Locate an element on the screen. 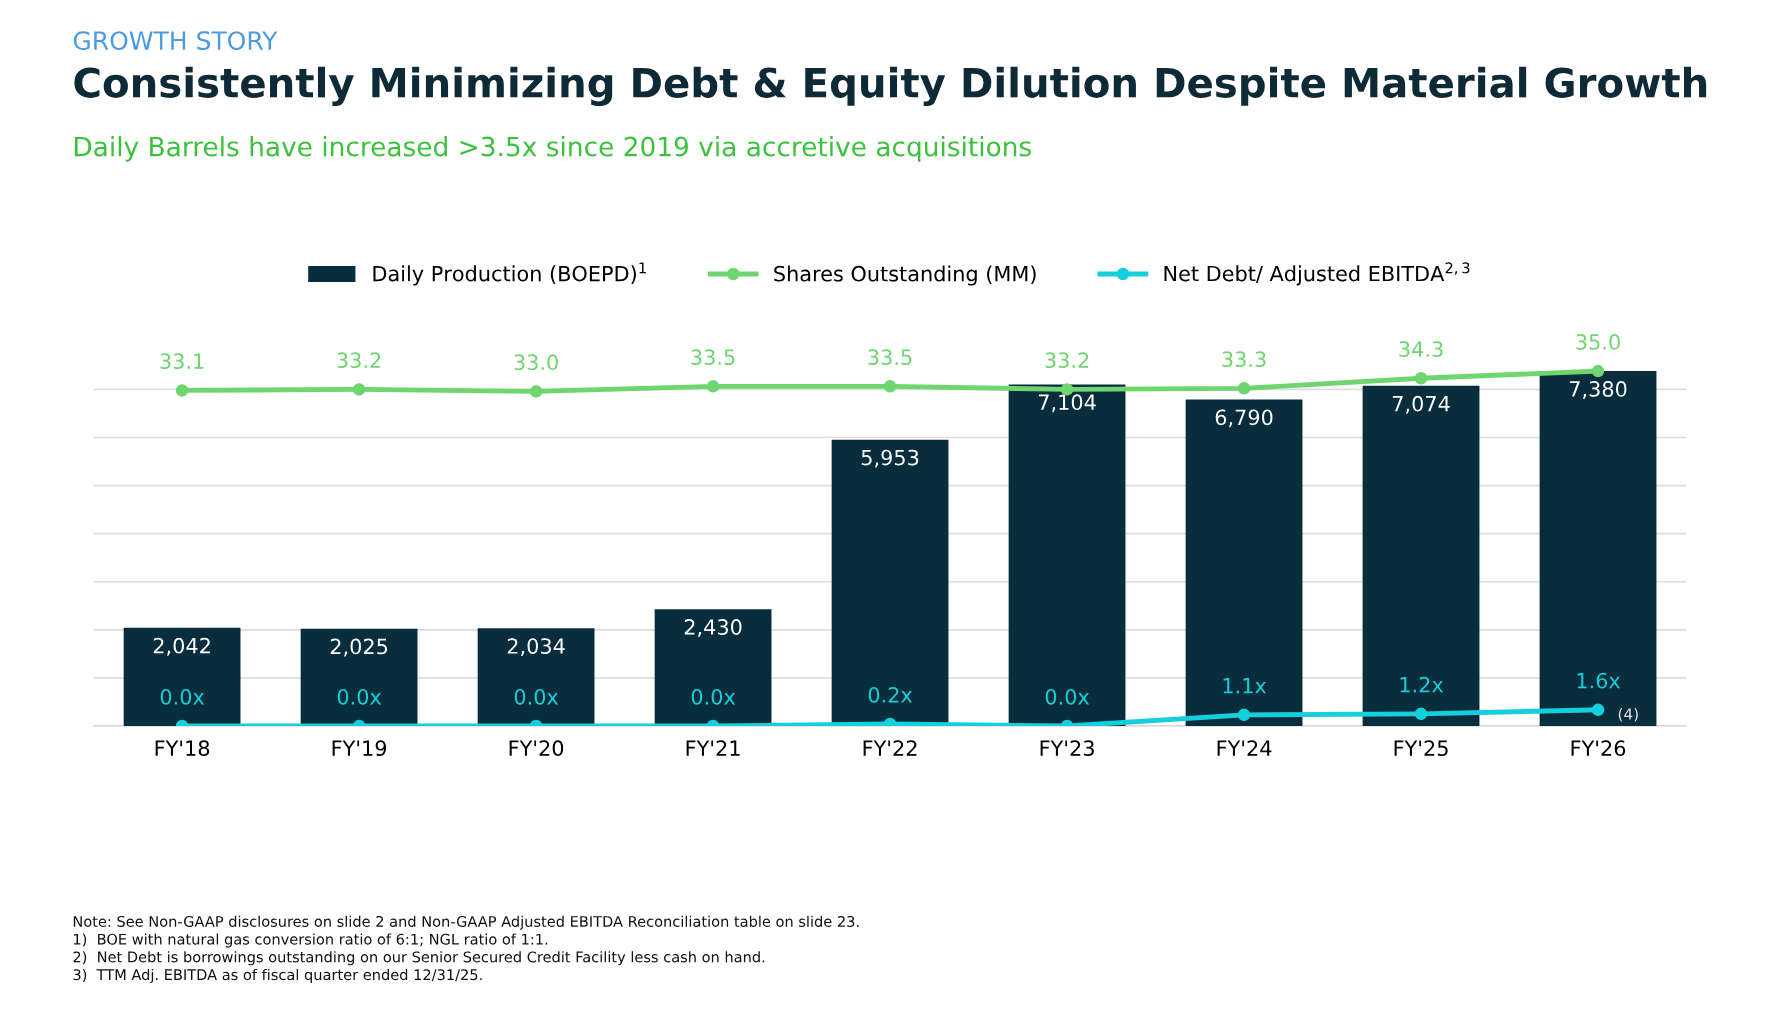 This screenshot has width=1766, height=1014. data-label: 7,074 is located at coordinates (1421, 404).